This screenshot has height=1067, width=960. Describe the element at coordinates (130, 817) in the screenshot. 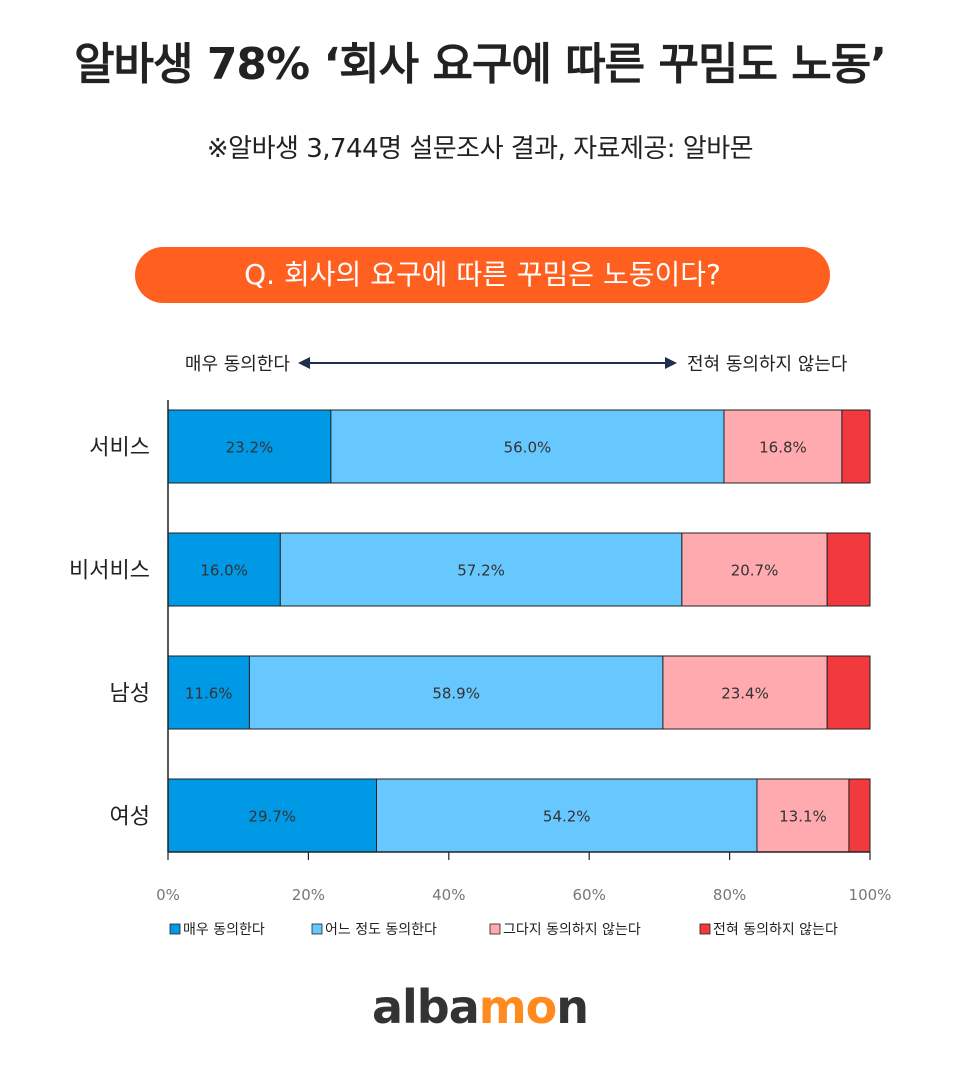

I see `category-label: 여성` at that location.